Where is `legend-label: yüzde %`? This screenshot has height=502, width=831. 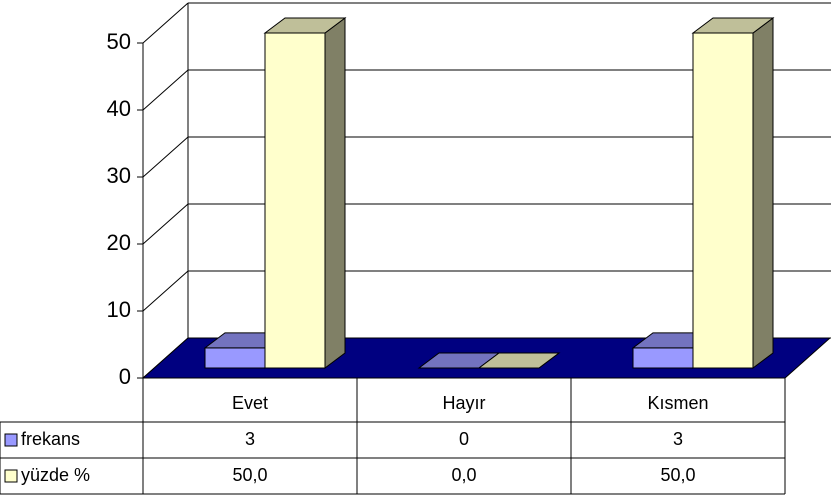 legend-label: yüzde % is located at coordinates (55, 475).